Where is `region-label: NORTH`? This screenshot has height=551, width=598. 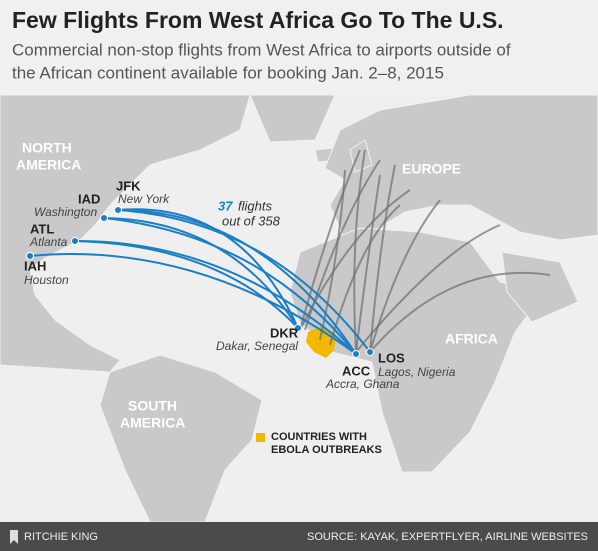 region-label: NORTH is located at coordinates (47, 148).